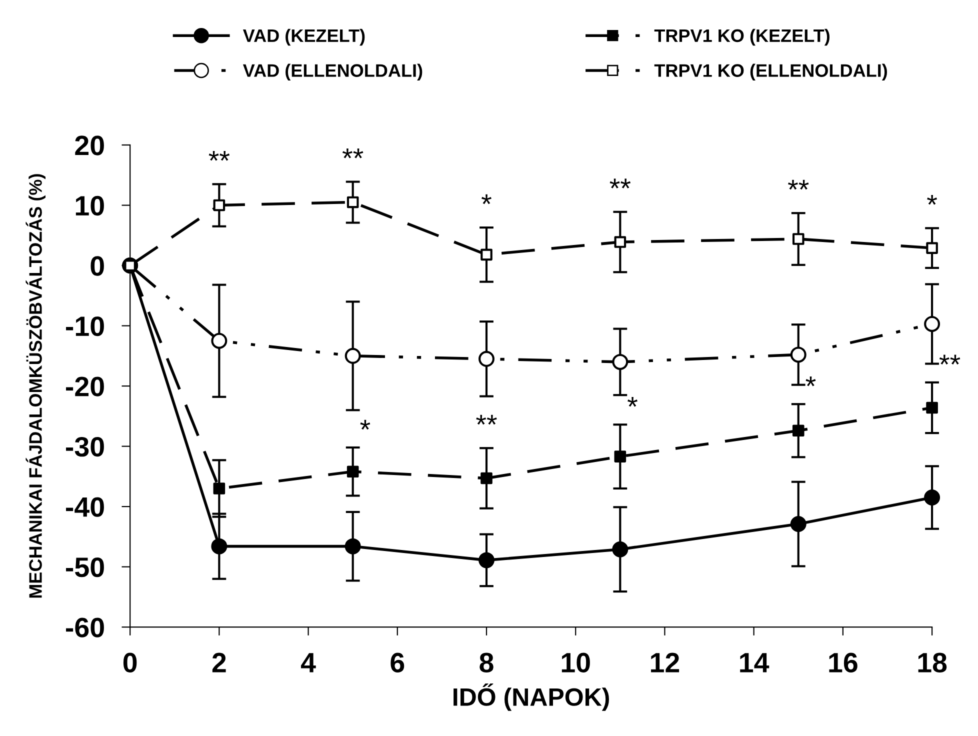  I want to click on legend-label: VAD (KEZELT), so click(303, 37).